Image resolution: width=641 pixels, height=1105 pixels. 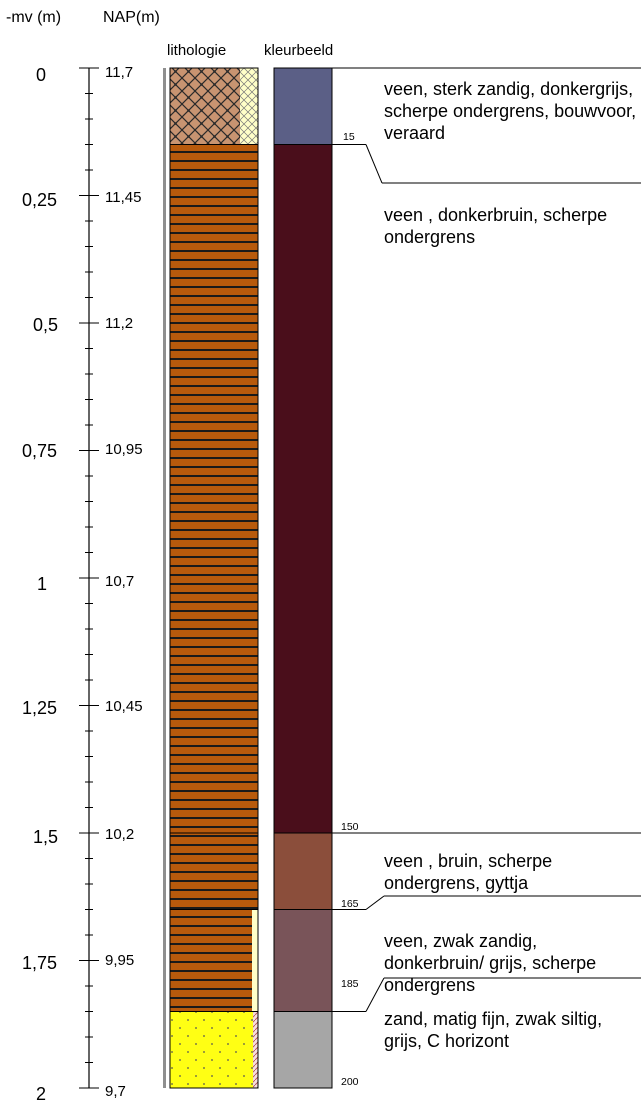 I want to click on lithology-silt-admix-strip, so click(x=255, y=1049).